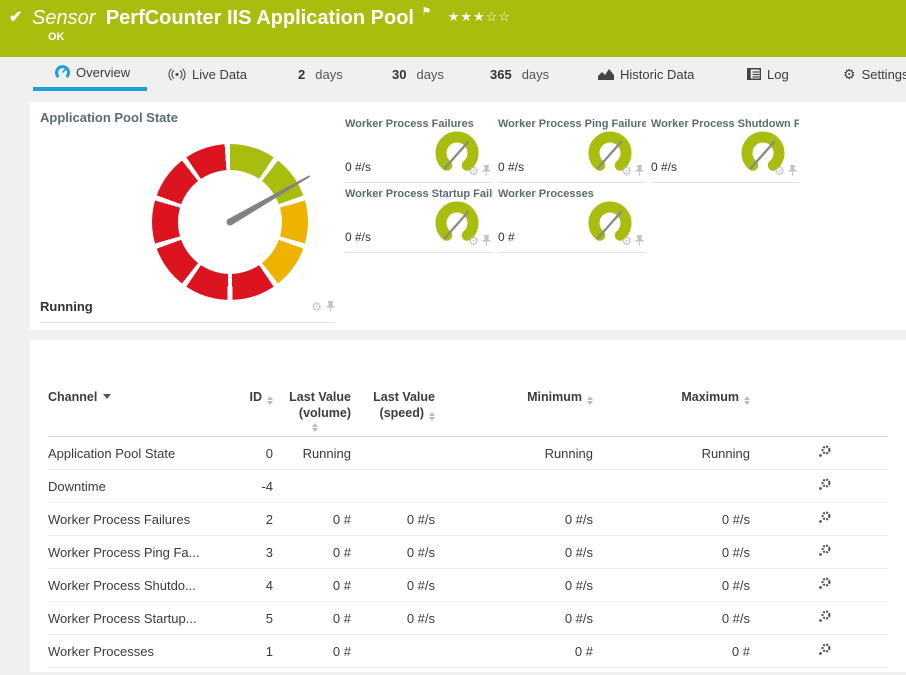  I want to click on tab-log-label: Log, so click(778, 74).